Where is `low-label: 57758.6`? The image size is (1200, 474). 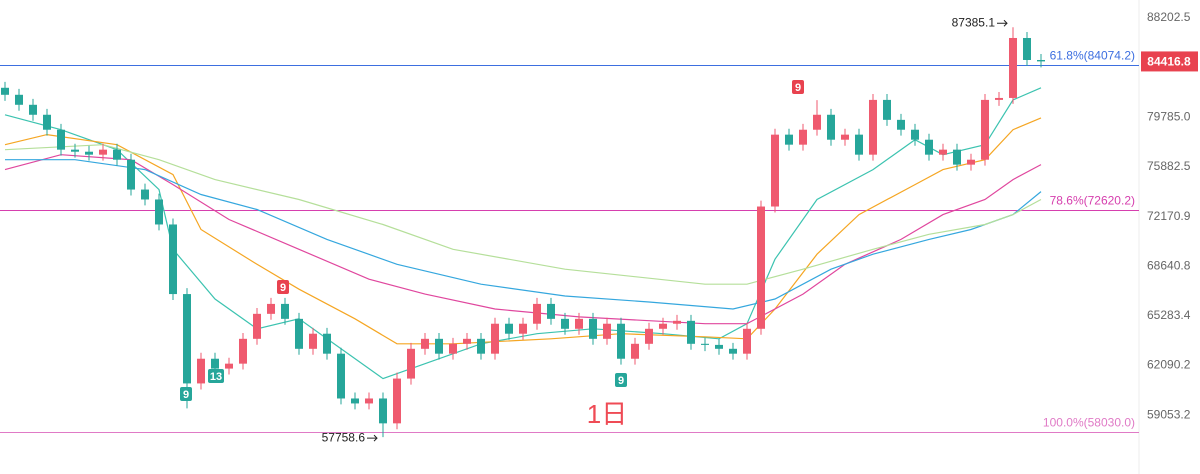 low-label: 57758.6 is located at coordinates (344, 437).